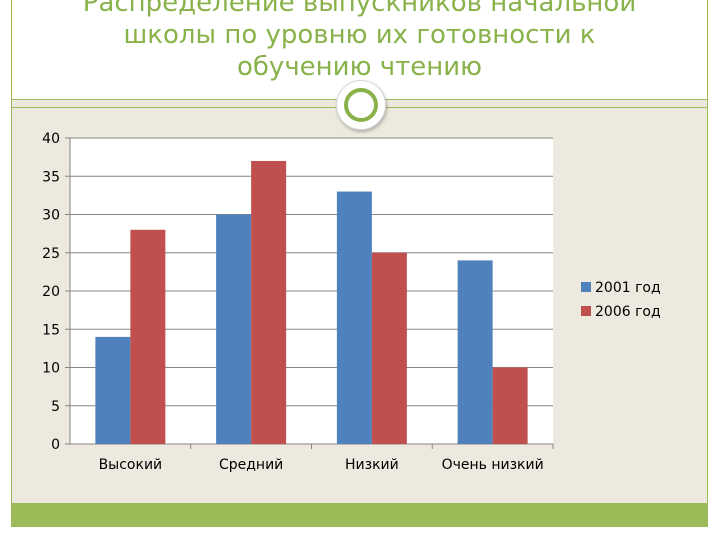 The height and width of the screenshot is (540, 720). Describe the element at coordinates (55, 407) in the screenshot. I see `y-tick-label: 5` at that location.